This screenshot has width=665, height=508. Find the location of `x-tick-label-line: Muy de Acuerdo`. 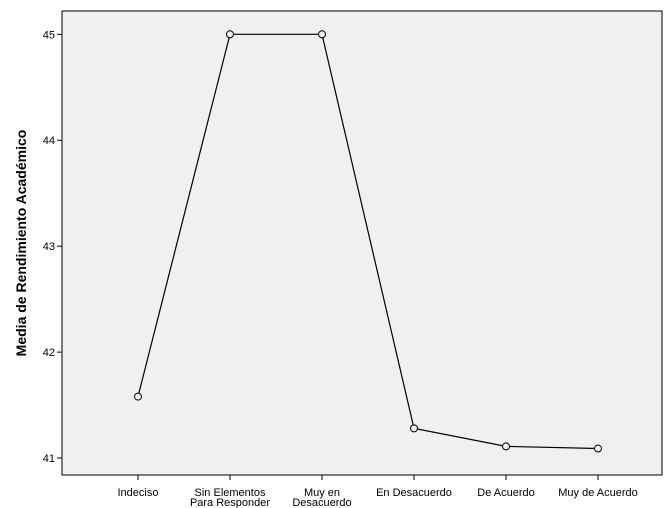

x-tick-label-line: Muy de Acuerdo is located at coordinates (598, 493).